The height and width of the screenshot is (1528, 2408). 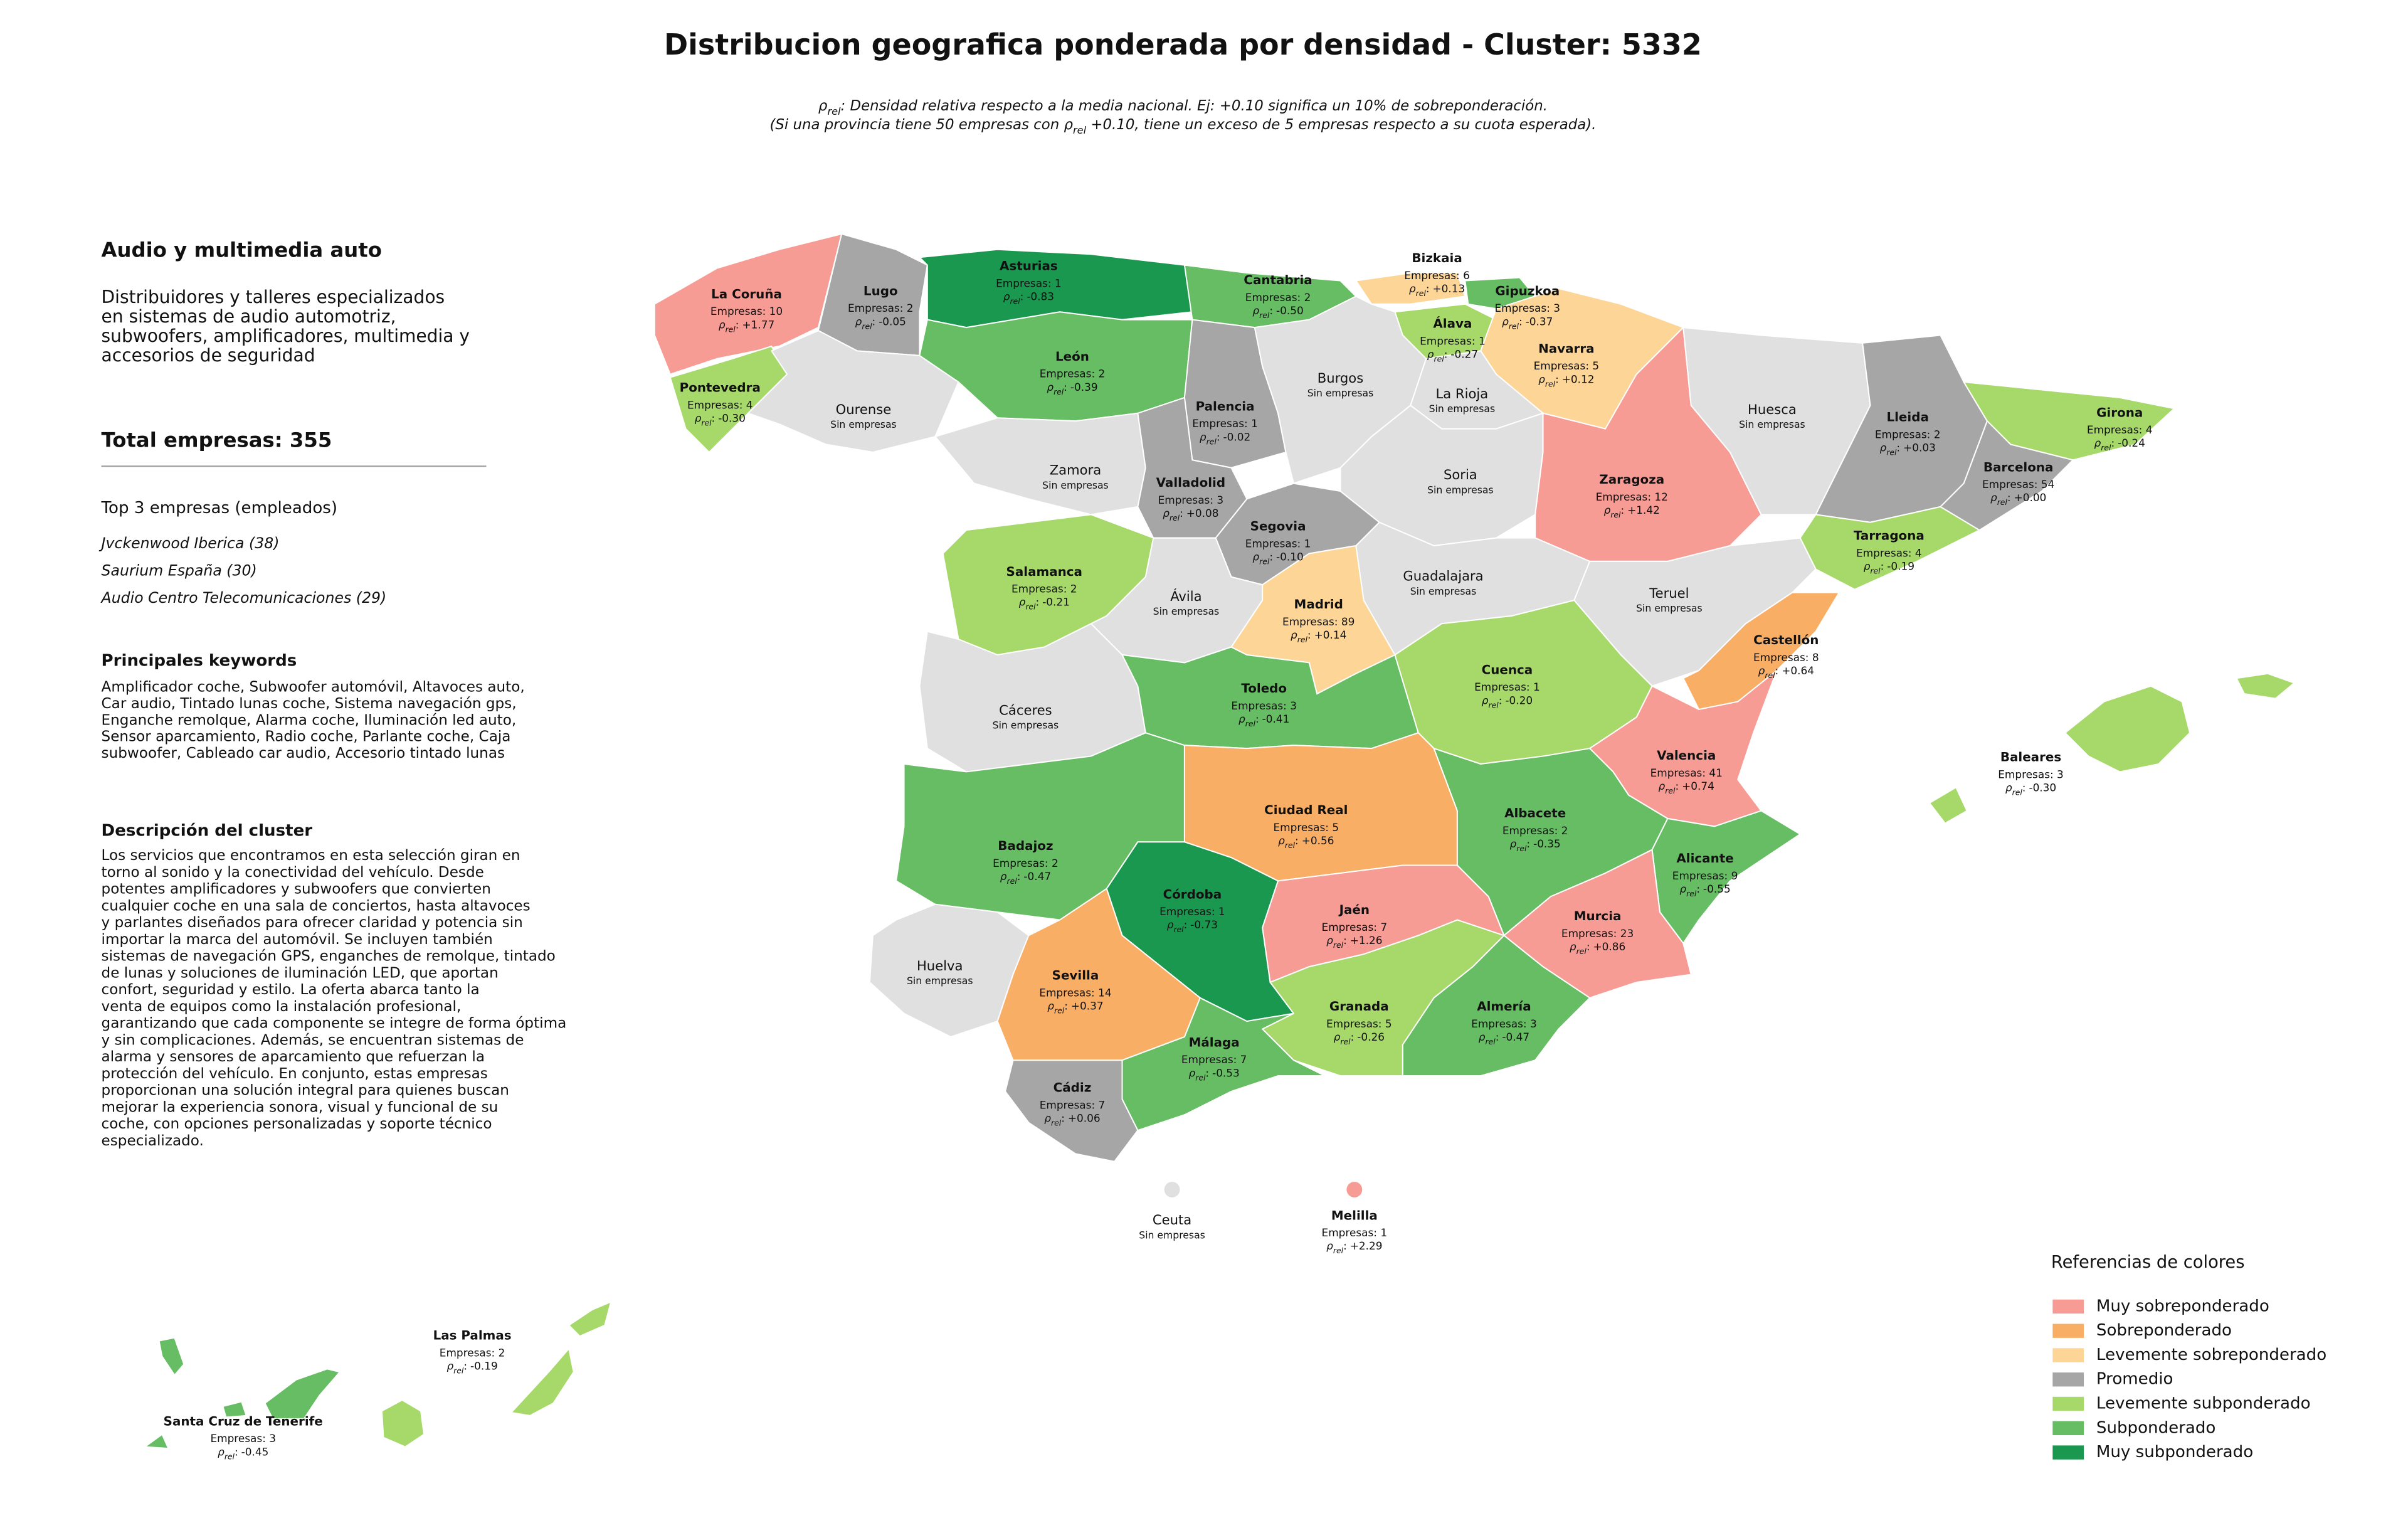 I want to click on province-rho: ρrel: -0.24, so click(x=2119, y=445).